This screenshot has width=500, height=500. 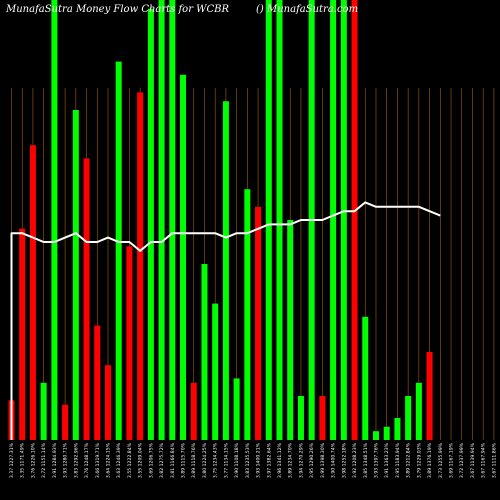 I want to click on x-tick-label: 3.63 1246.39%, so click(x=119, y=460).